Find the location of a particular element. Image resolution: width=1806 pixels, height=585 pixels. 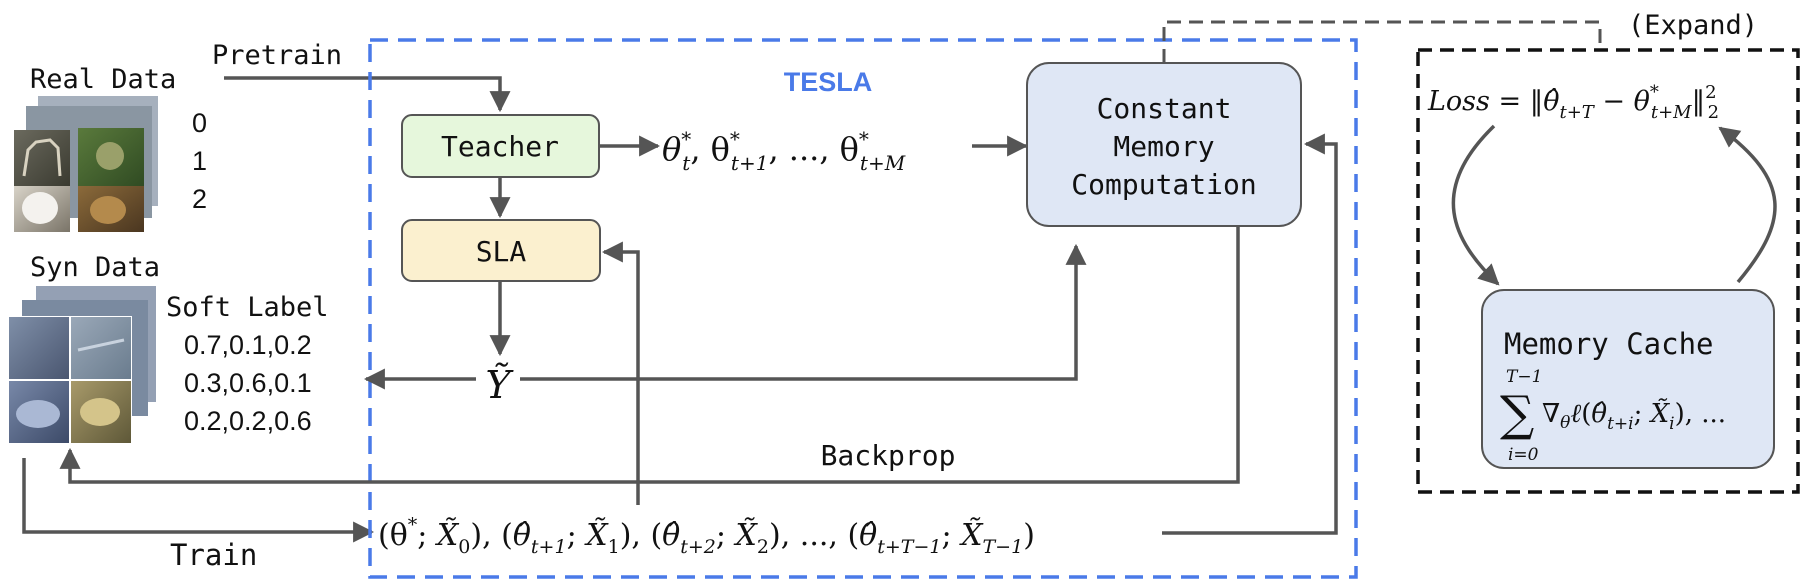

teacher-label: Teacher is located at coordinates (500, 146).